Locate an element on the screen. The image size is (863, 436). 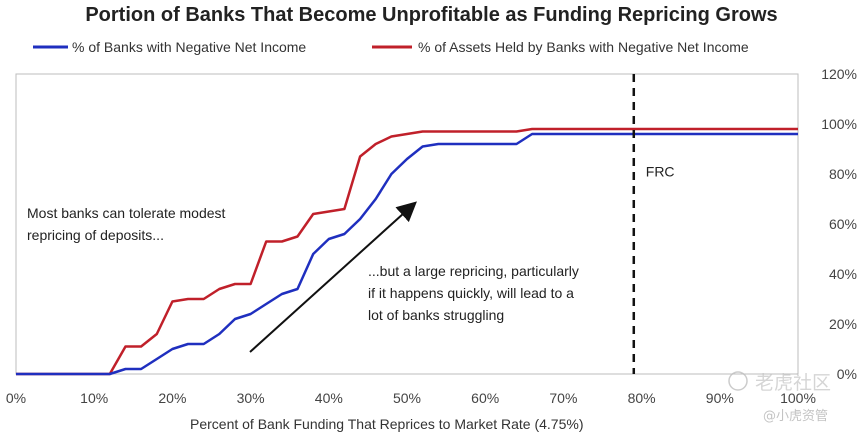
annotation-line-5: lot of banks struggling is located at coordinates (436, 315).